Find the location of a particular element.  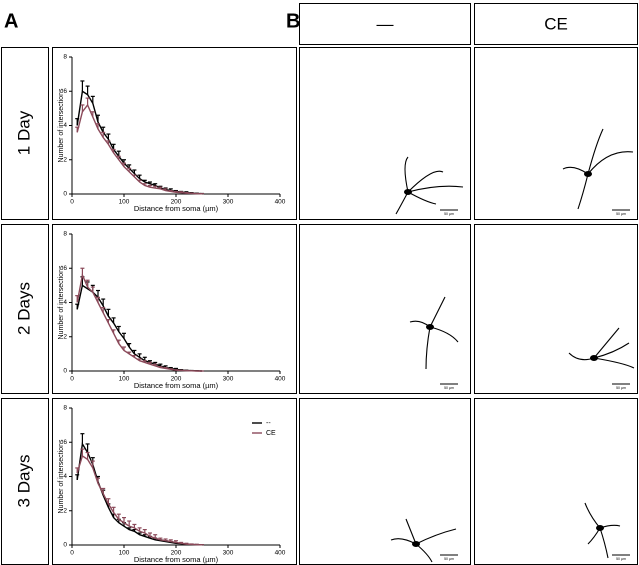

row-label: 3 Days is located at coordinates (23, 481).